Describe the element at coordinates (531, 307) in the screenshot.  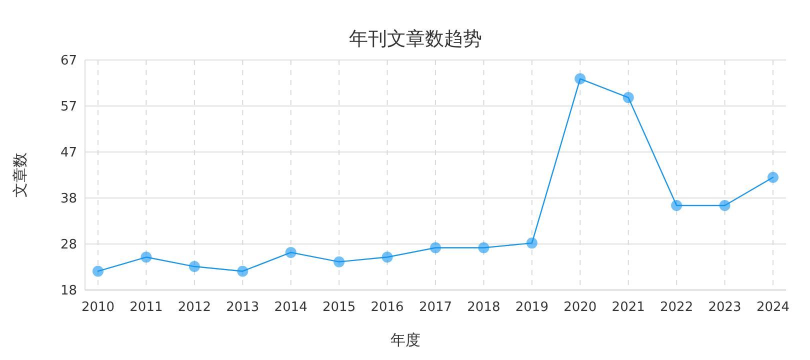
I see `x-tick-label: 2019` at that location.